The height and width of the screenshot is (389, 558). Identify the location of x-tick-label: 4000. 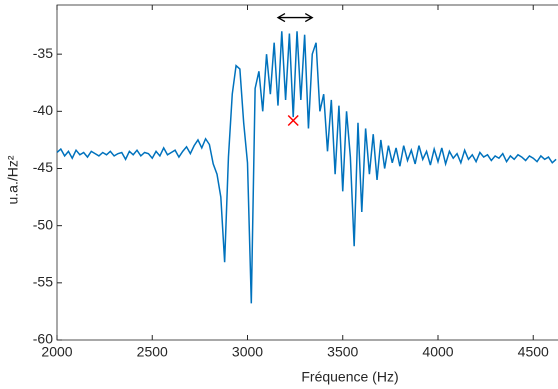
(437, 352).